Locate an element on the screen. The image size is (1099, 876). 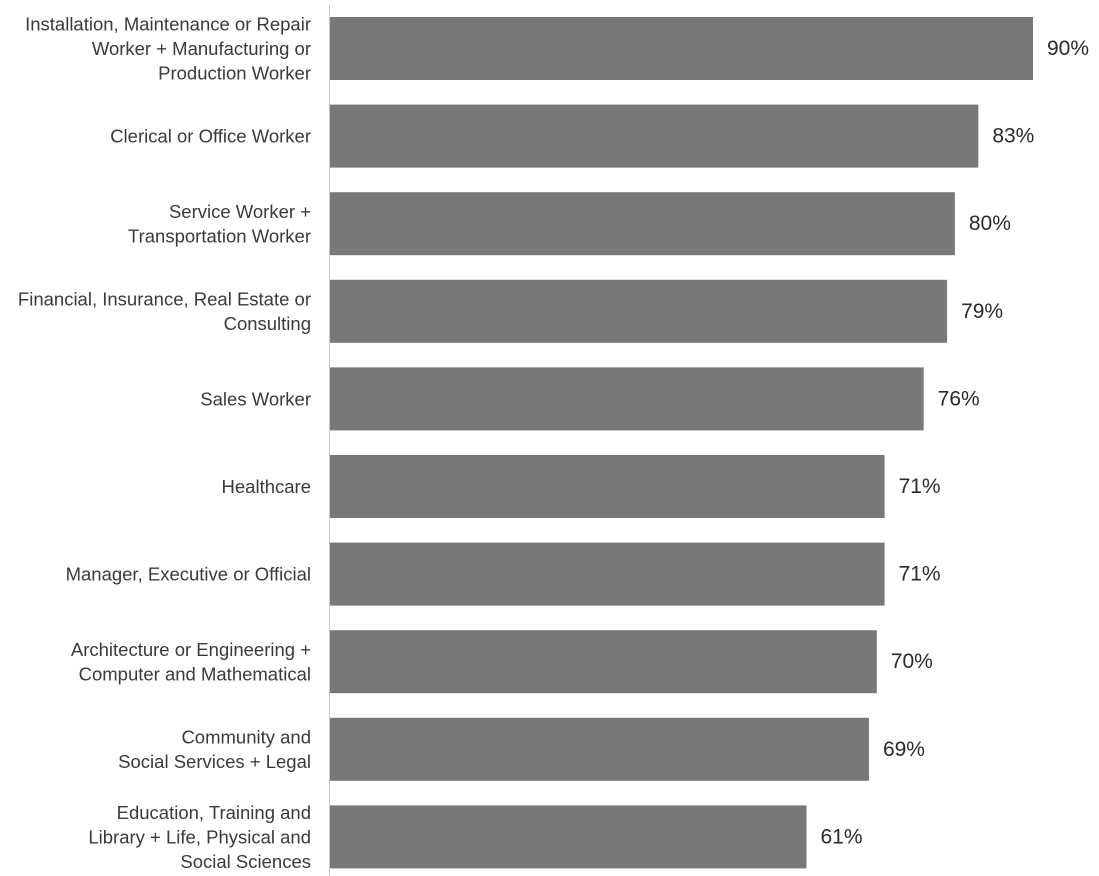
value-label-3: 80% is located at coordinates (990, 223).